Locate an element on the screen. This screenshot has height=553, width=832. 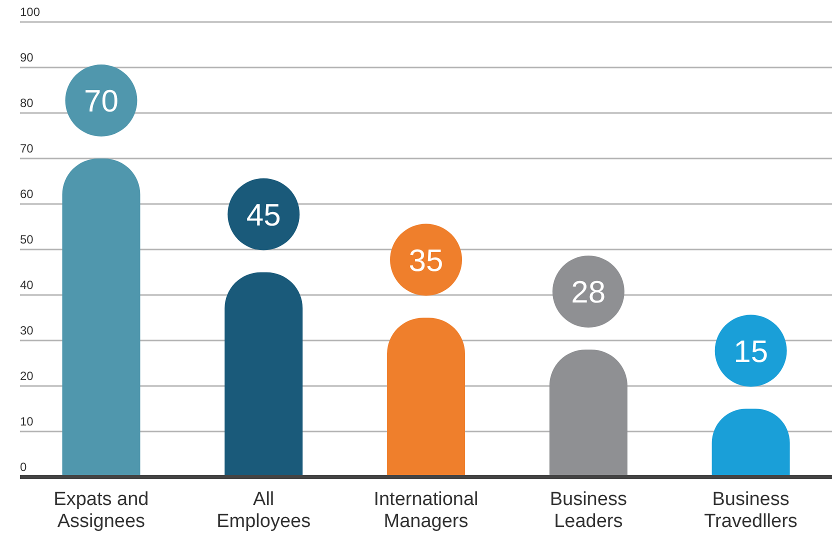
y-tick-label: 20 is located at coordinates (27, 376).